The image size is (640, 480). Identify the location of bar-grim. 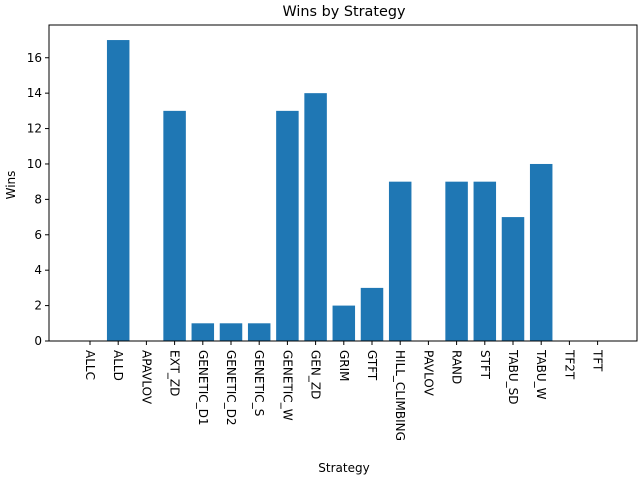
(344, 323).